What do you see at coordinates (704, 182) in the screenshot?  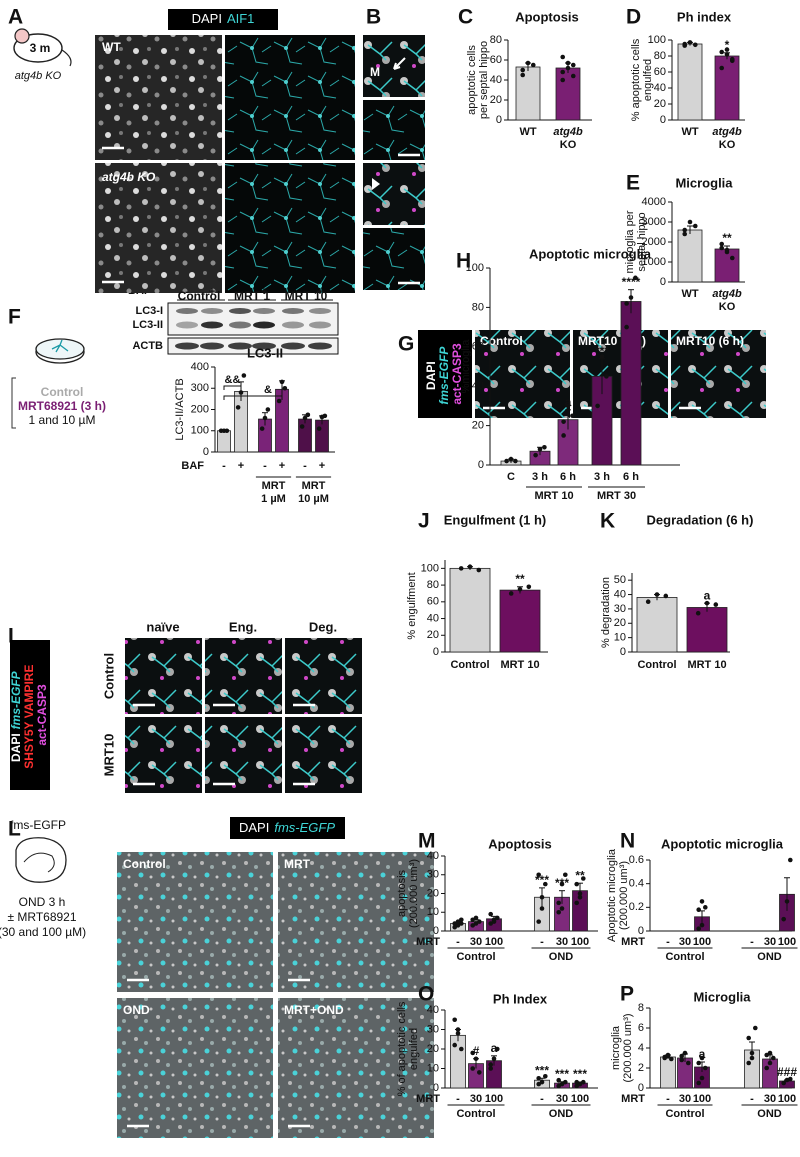 I see `chart-title: Microglia` at bounding box center [704, 182].